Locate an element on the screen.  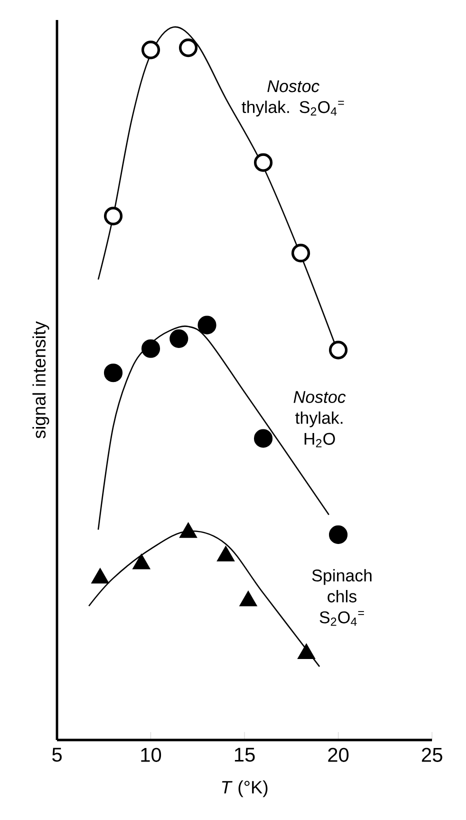
x-axis-title: T (°K) is located at coordinates (245, 789).